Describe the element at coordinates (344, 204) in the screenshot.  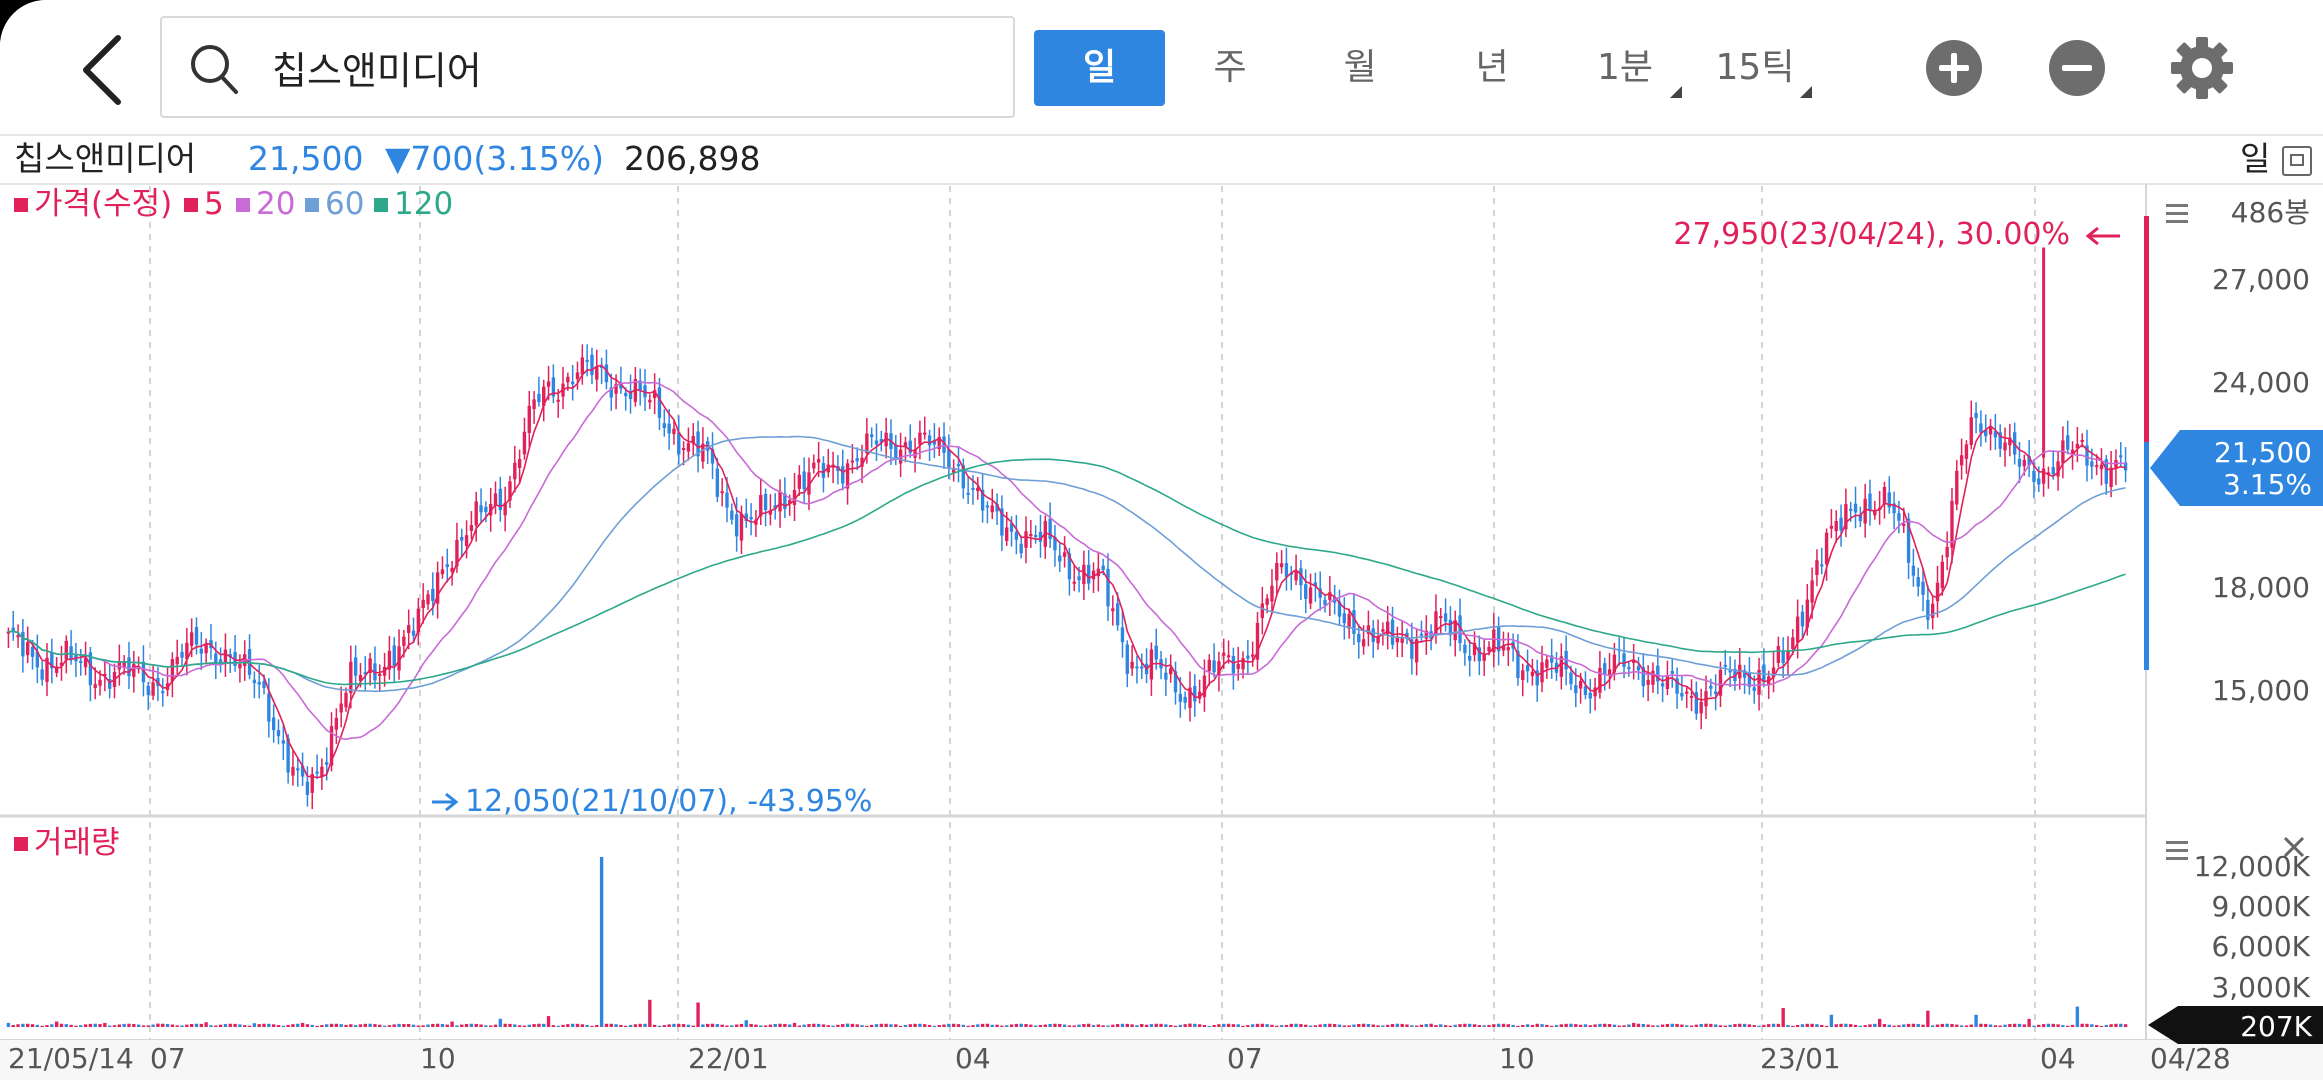
I see `legend-ma60: 60` at that location.